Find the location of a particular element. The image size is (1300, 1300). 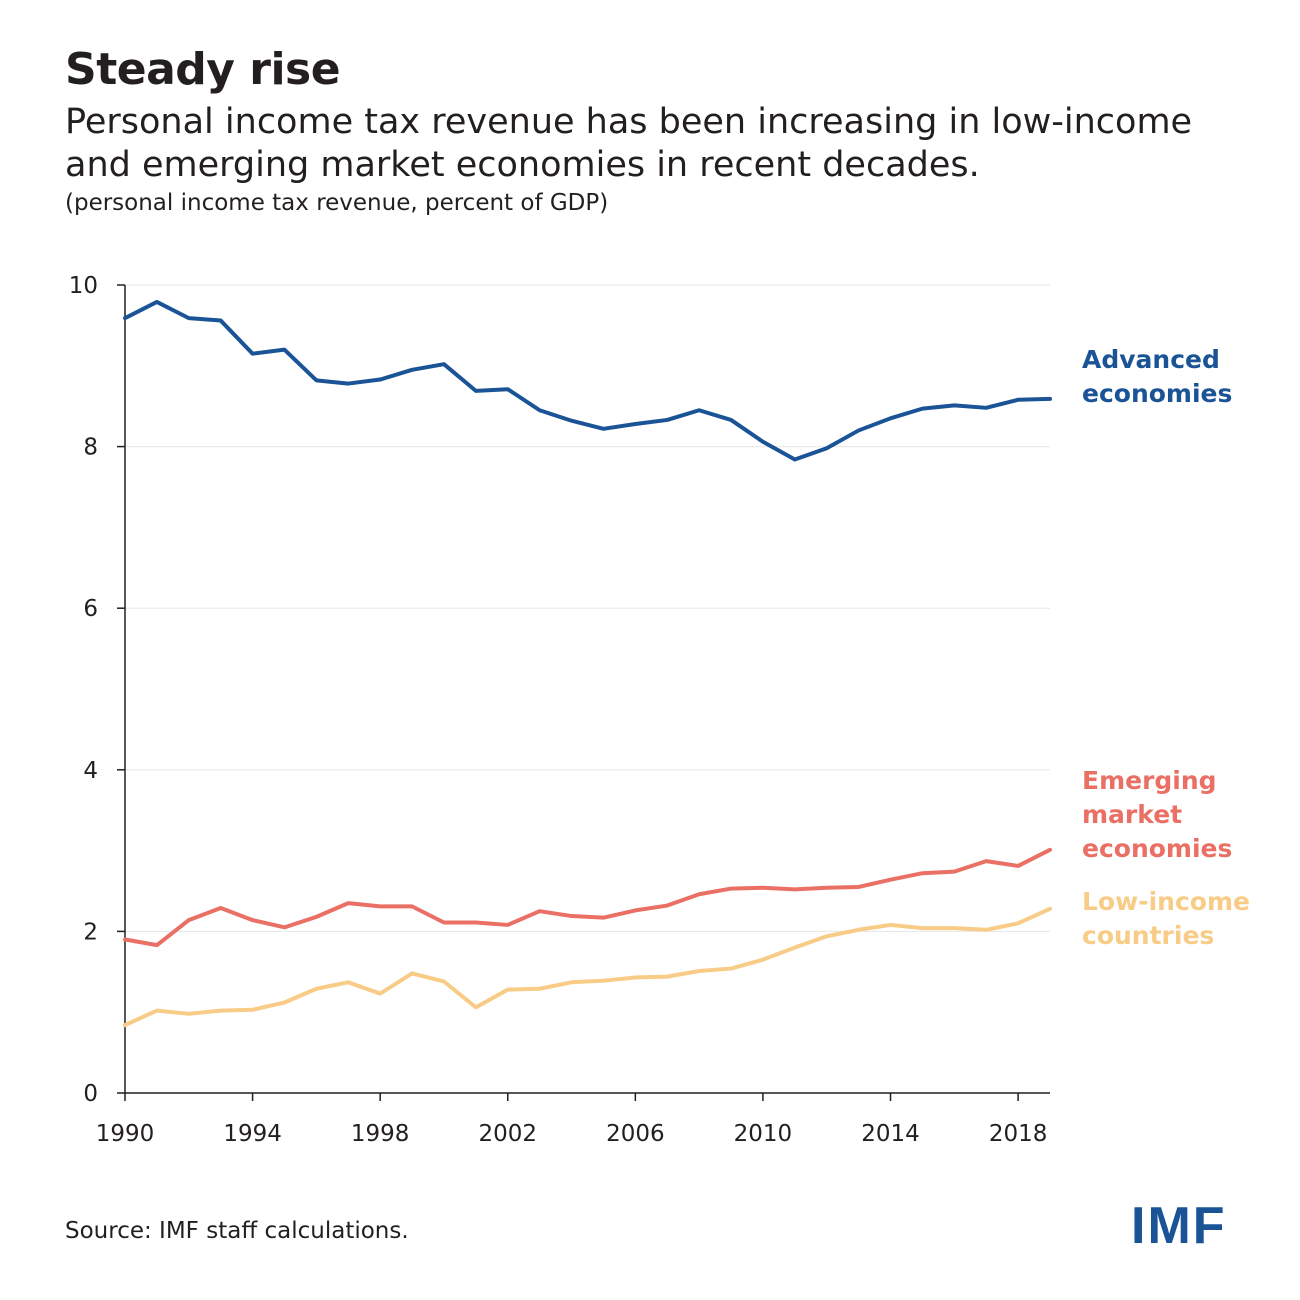

series-label-line: Emerging is located at coordinates (1149, 780).